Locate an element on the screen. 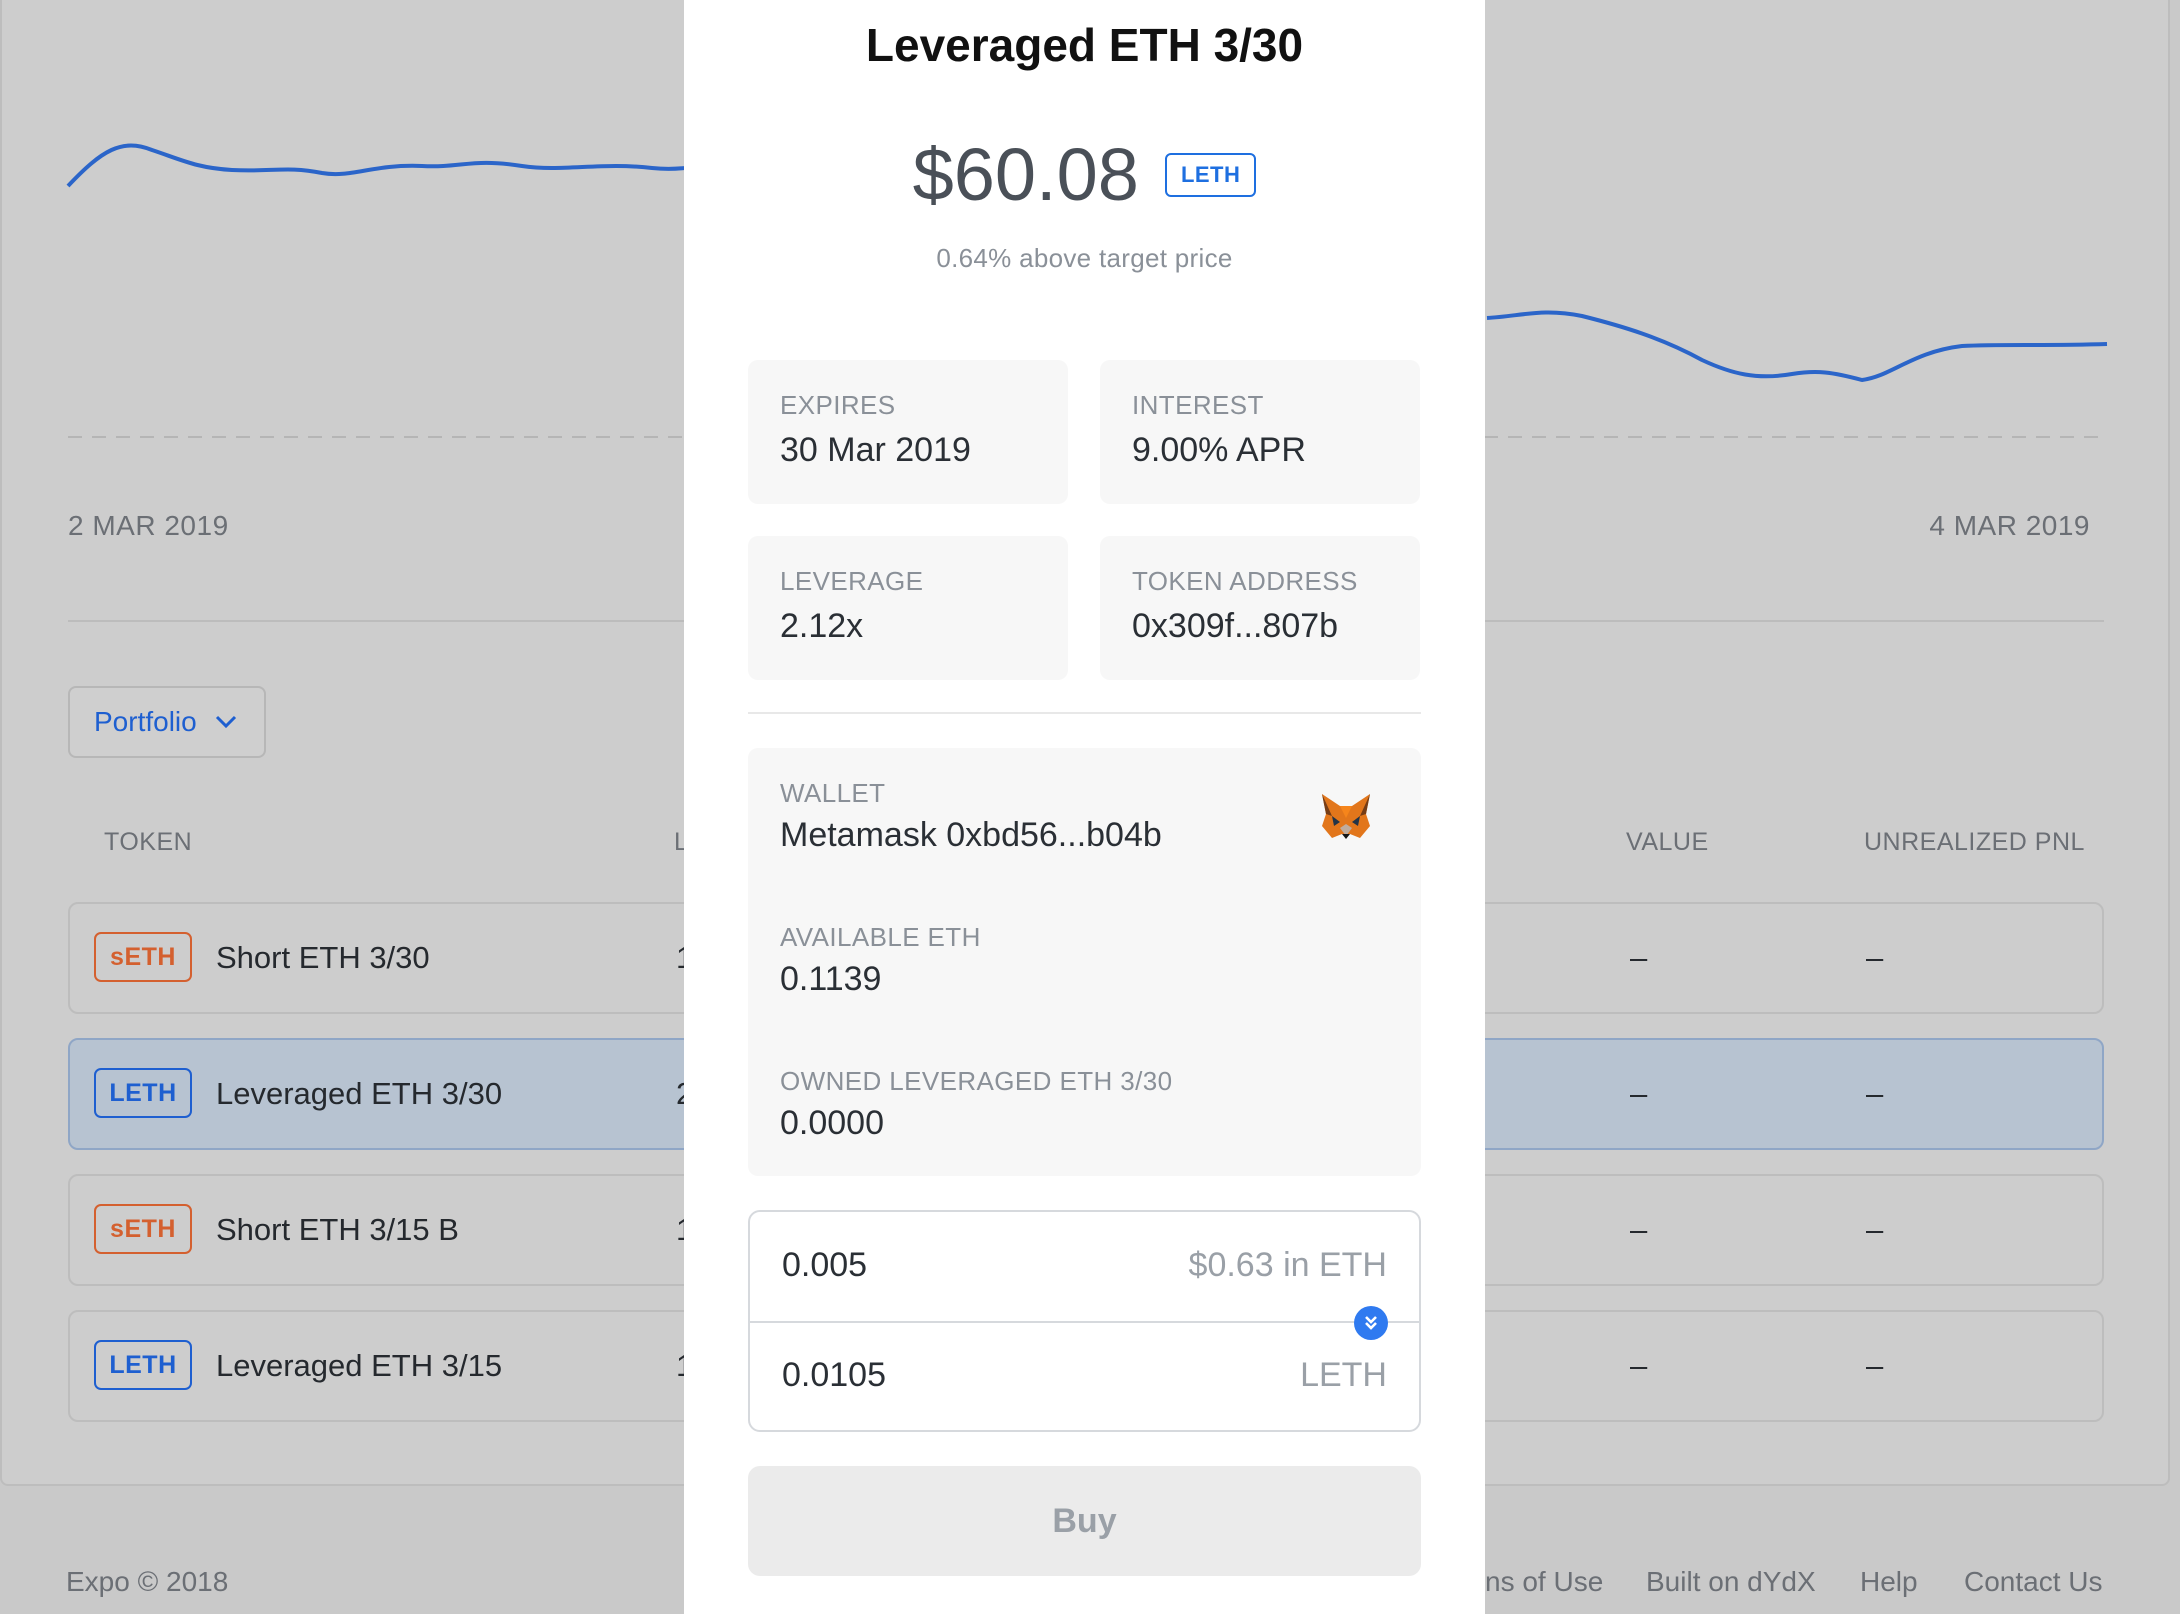 The height and width of the screenshot is (1614, 2180). trade-form: 0.005 $0.63 in ETH 0.0105 LETH is located at coordinates (1084, 1321).